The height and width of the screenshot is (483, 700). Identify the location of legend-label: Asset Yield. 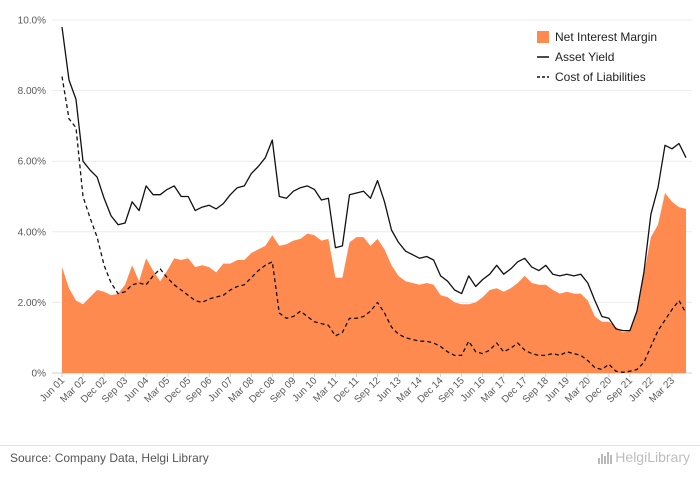
(584, 57).